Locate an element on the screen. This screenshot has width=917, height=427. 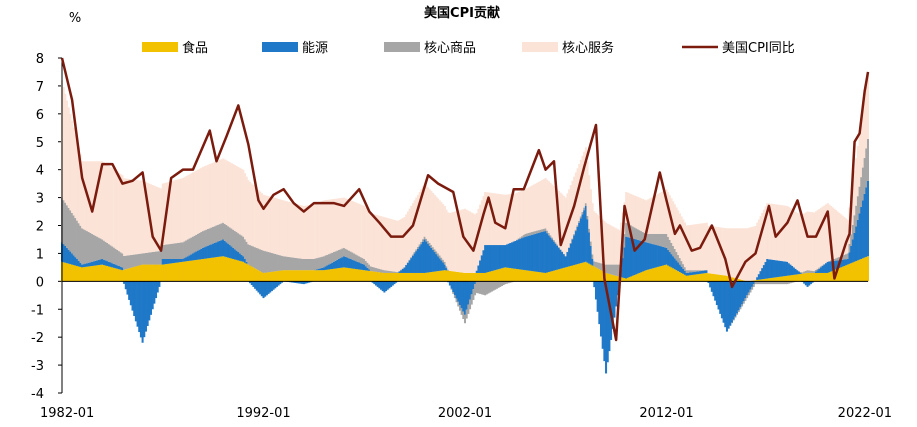
legend-label: 能源 is located at coordinates (315, 48).